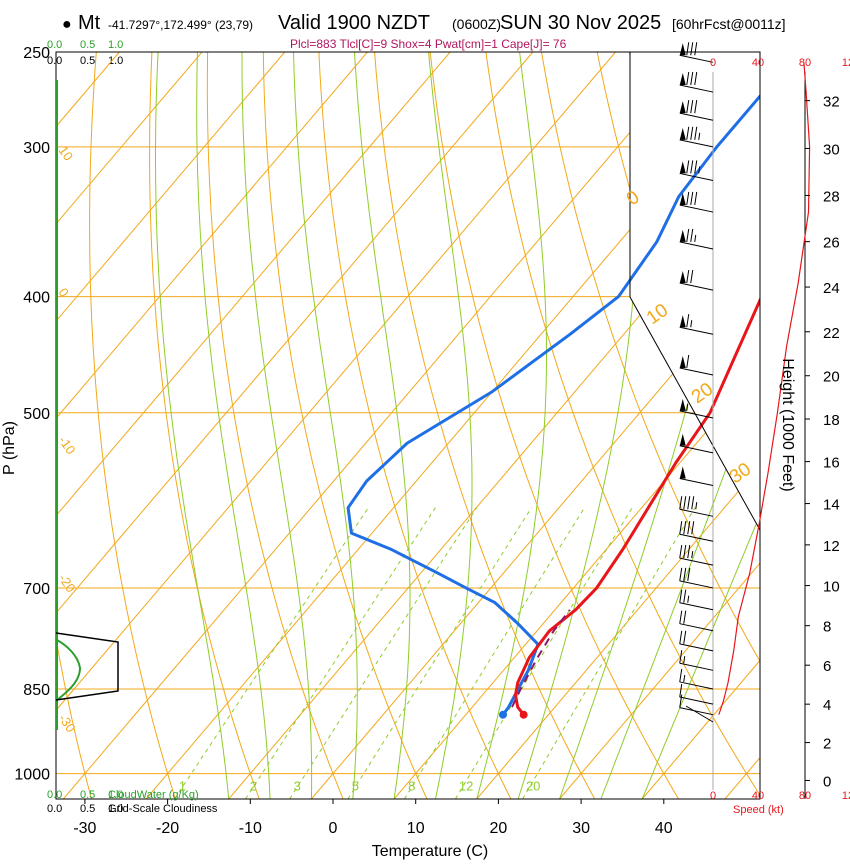 Image resolution: width=850 pixels, height=865 pixels. Describe the element at coordinates (250, 828) in the screenshot. I see `temperature-tick-label: -10` at that location.